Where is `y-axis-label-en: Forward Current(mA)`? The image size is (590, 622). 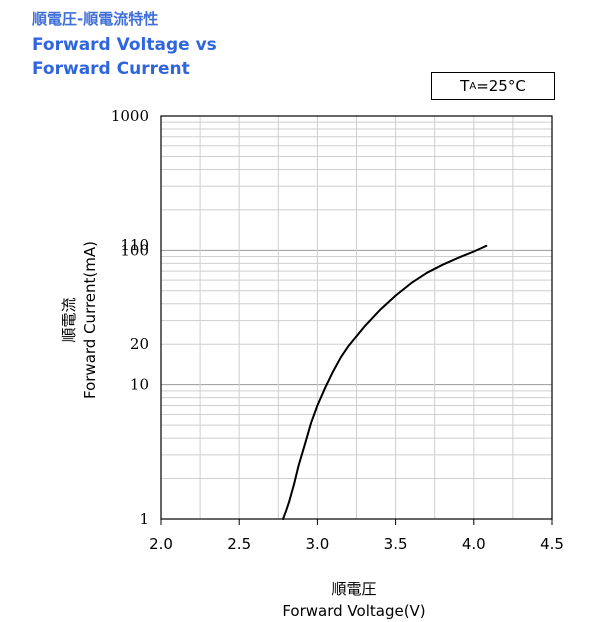
y-axis-label-en: Forward Current(mA) is located at coordinates (90, 320).